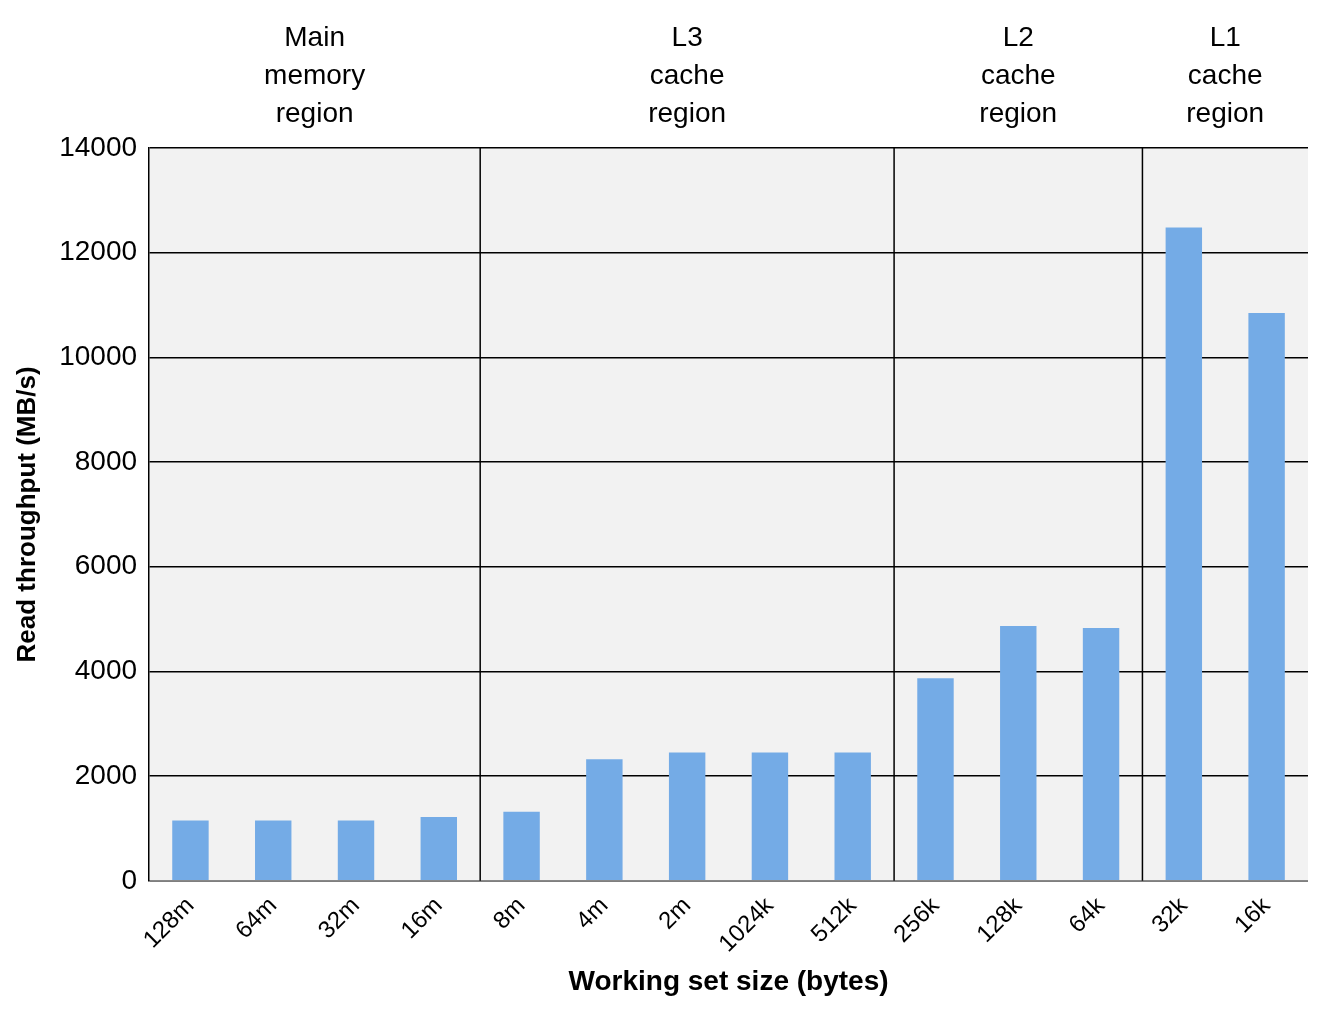 The height and width of the screenshot is (1014, 1323). What do you see at coordinates (129, 879) in the screenshot?
I see `y-tick-label: 0` at bounding box center [129, 879].